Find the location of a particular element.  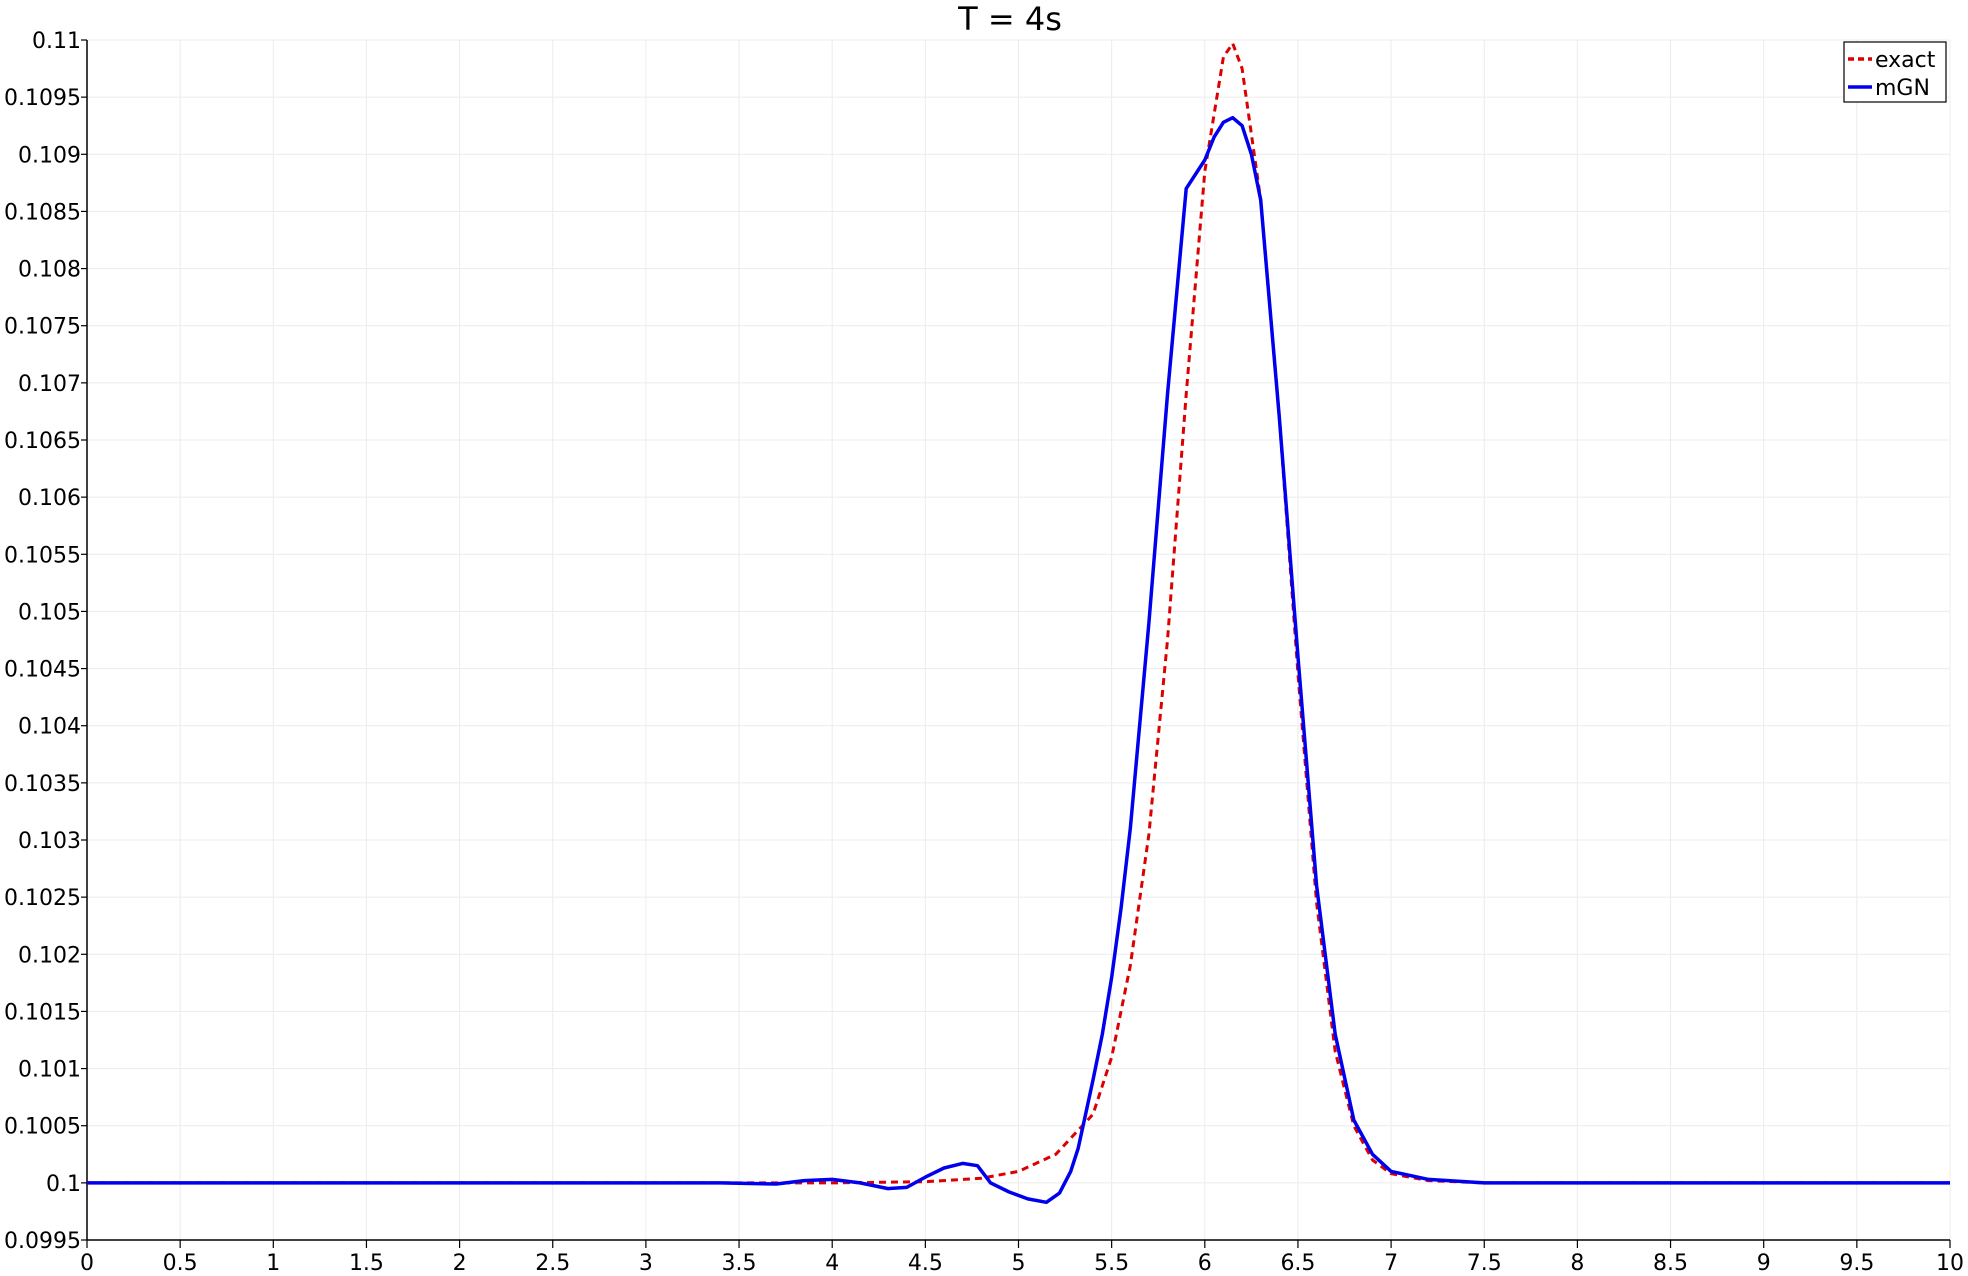

x-tick-label: 7 is located at coordinates (1391, 1263).